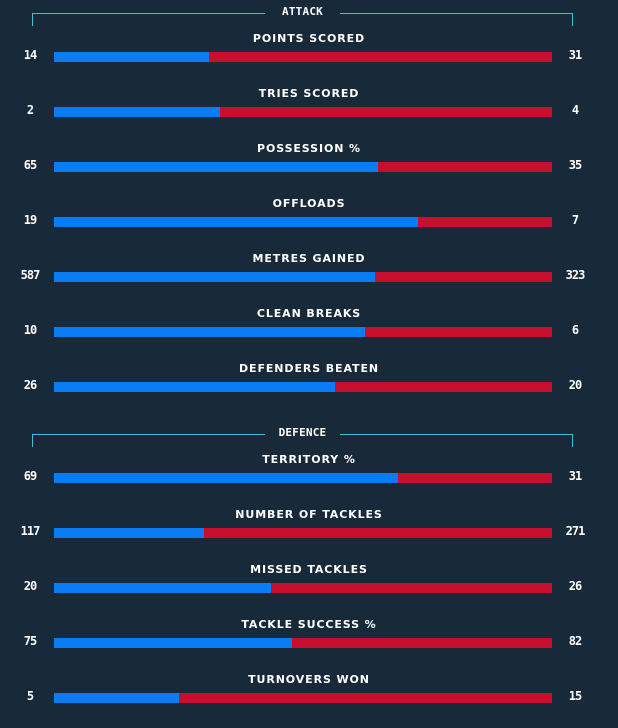 This screenshot has width=618, height=728. I want to click on stat-label: POSSESSION %, so click(309, 148).